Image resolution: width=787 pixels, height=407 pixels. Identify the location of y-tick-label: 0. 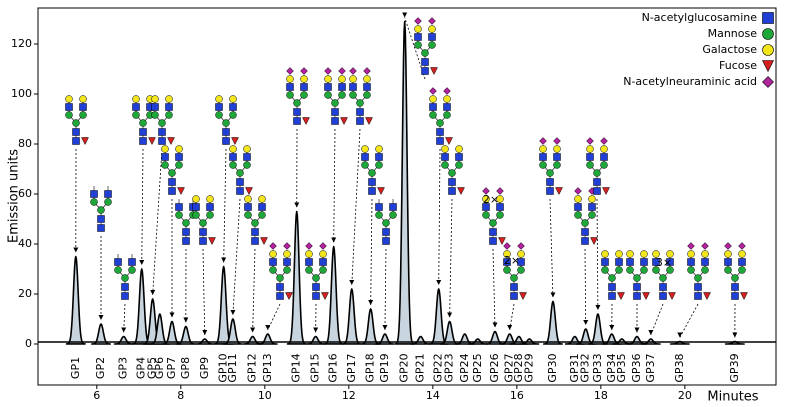
(28, 343).